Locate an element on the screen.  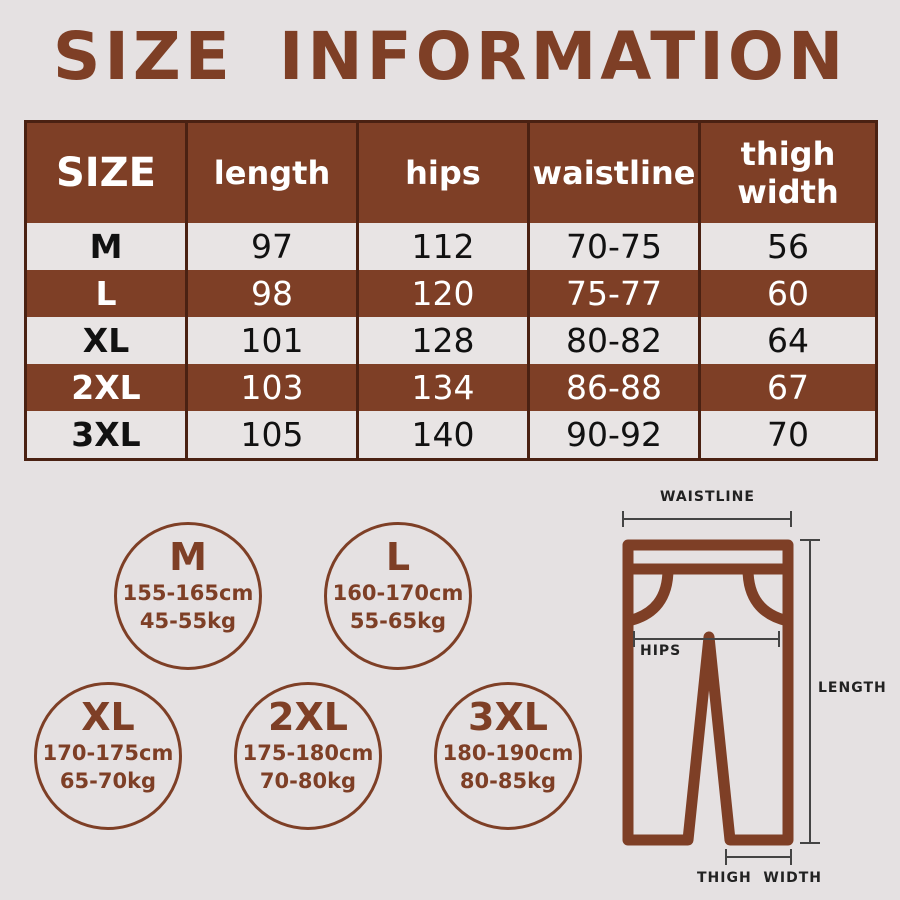
value-cell: 101 is located at coordinates (272, 340).